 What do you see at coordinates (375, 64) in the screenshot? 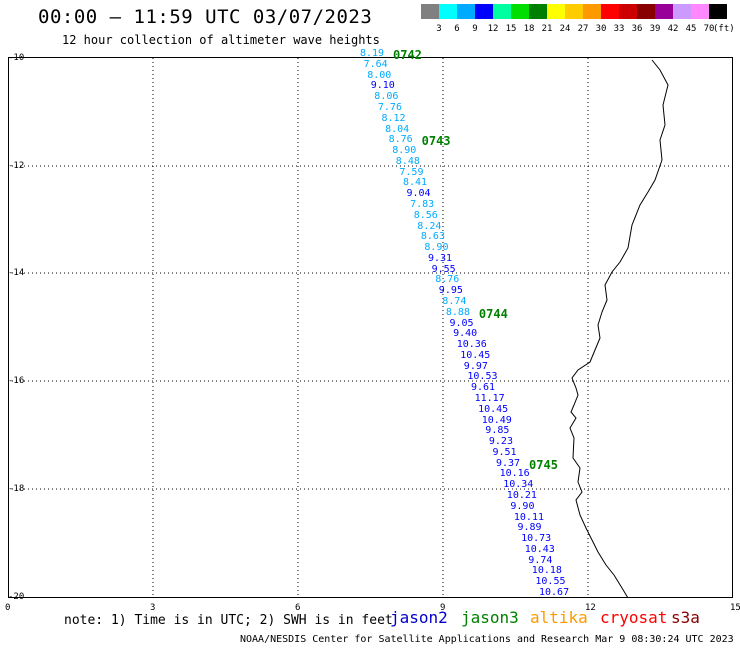
I see `swh-value: 7.64` at bounding box center [375, 64].